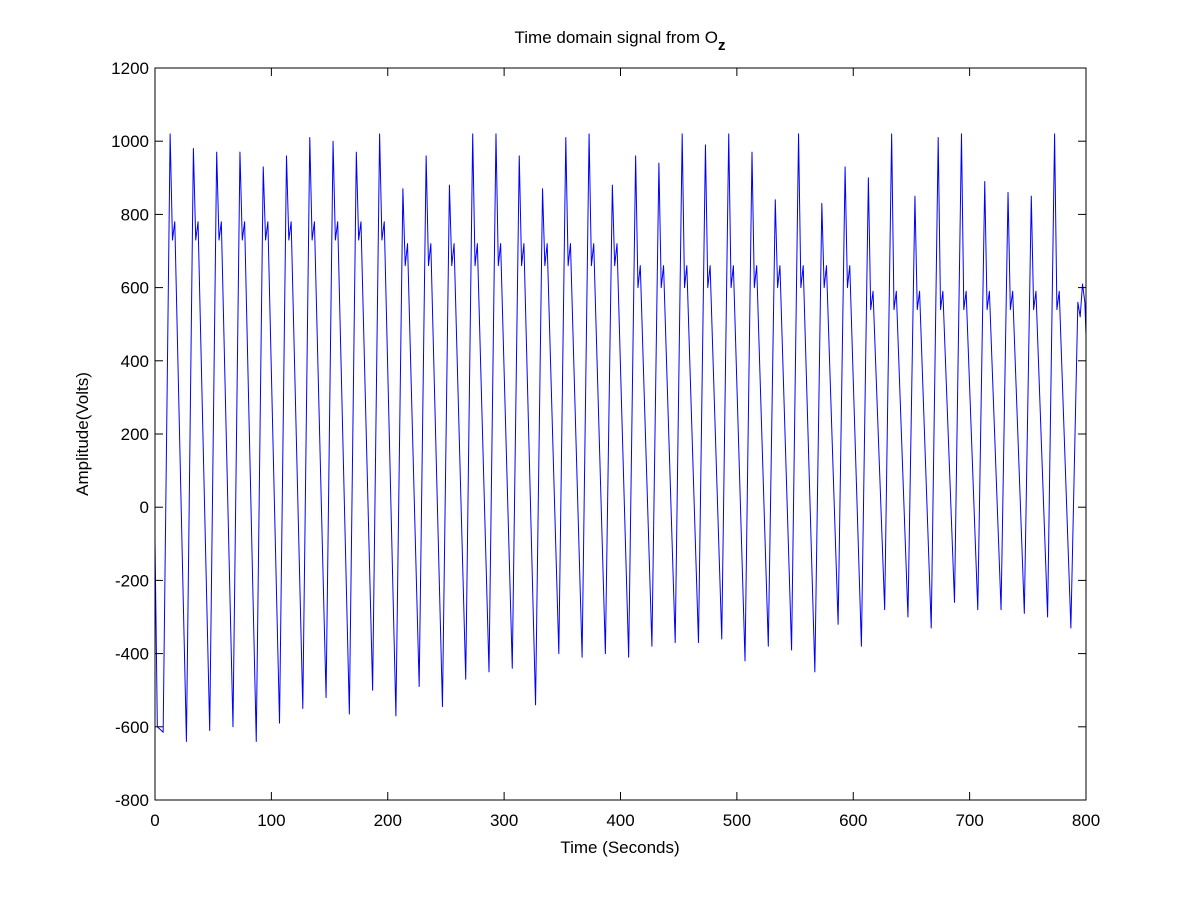 The image size is (1200, 900). I want to click on title-subscript: z, so click(722, 45).